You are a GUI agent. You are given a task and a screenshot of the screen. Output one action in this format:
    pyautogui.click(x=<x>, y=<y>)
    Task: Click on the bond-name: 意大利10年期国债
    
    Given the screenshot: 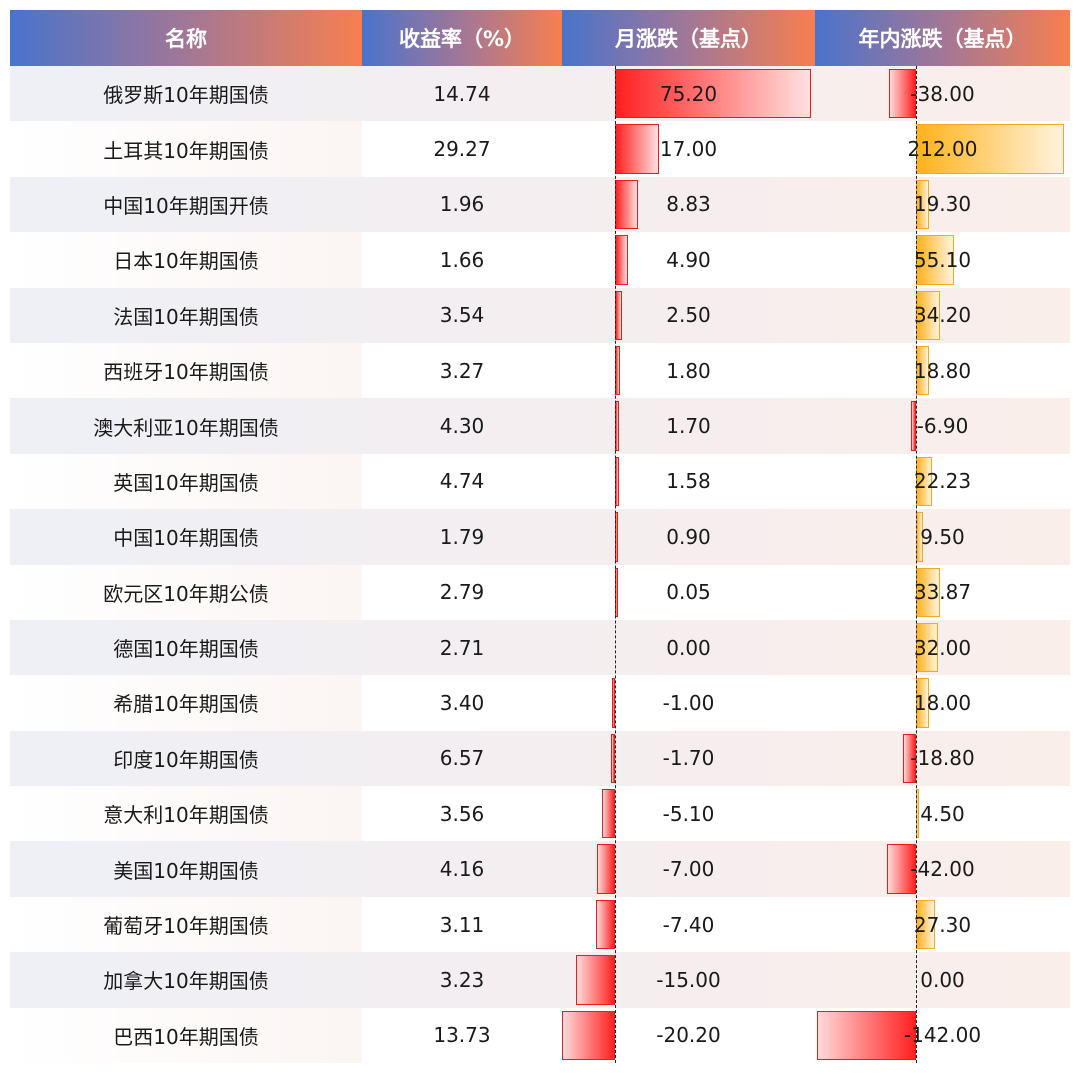 What is the action you would take?
    pyautogui.click(x=186, y=814)
    